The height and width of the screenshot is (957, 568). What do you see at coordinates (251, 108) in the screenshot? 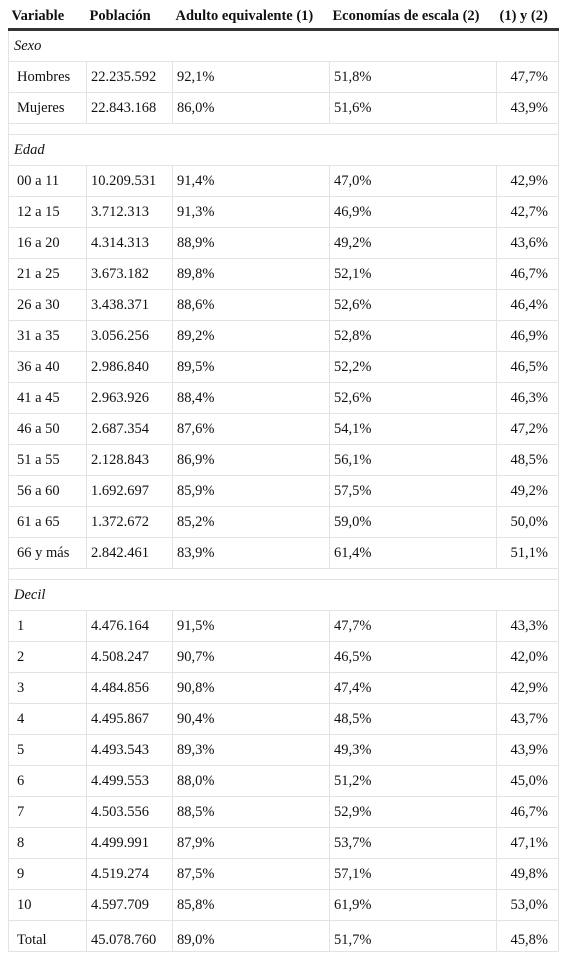
I see `table-cell: 86,0%` at bounding box center [251, 108].